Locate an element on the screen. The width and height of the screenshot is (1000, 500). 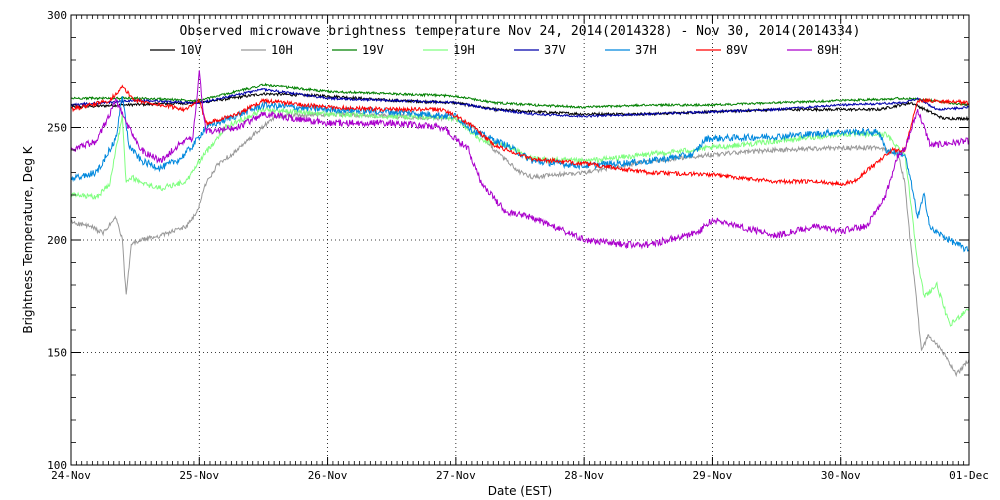
legend-label-89V: 89V is located at coordinates (737, 50).